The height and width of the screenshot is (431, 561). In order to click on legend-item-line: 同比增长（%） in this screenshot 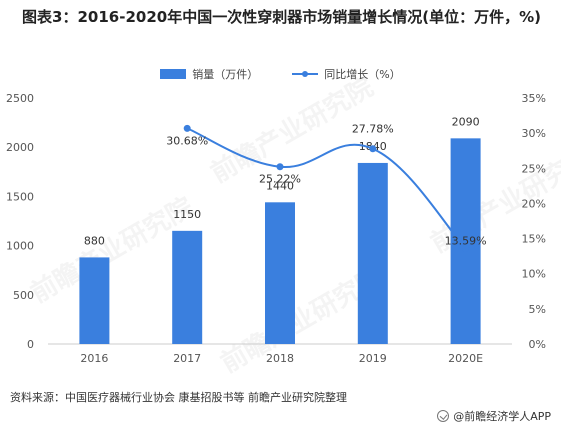, I will do `click(346, 74)`.